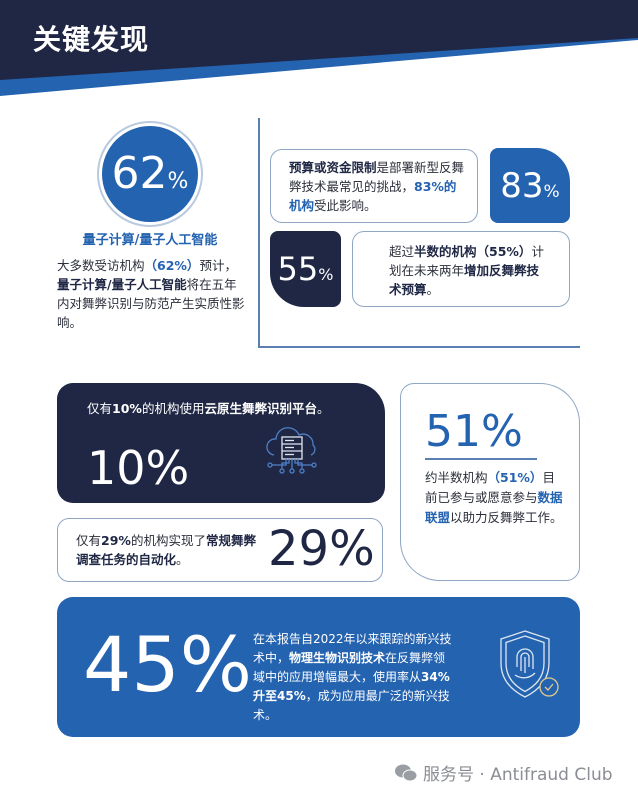 This screenshot has height=798, width=638. What do you see at coordinates (529, 664) in the screenshot?
I see `fingerprint-shield-icon` at bounding box center [529, 664].